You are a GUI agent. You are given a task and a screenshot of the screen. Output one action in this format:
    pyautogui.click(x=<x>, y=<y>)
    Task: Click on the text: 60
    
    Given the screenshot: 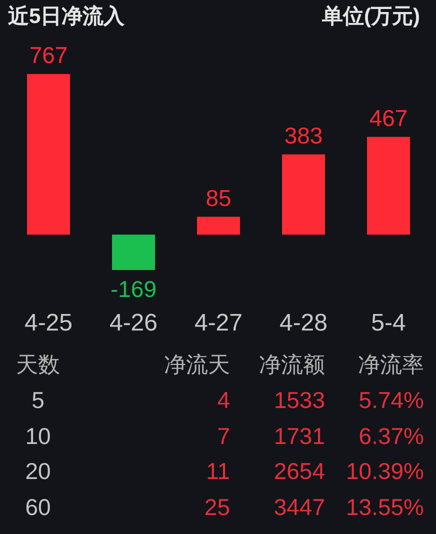 What is the action you would take?
    pyautogui.click(x=38, y=507)
    